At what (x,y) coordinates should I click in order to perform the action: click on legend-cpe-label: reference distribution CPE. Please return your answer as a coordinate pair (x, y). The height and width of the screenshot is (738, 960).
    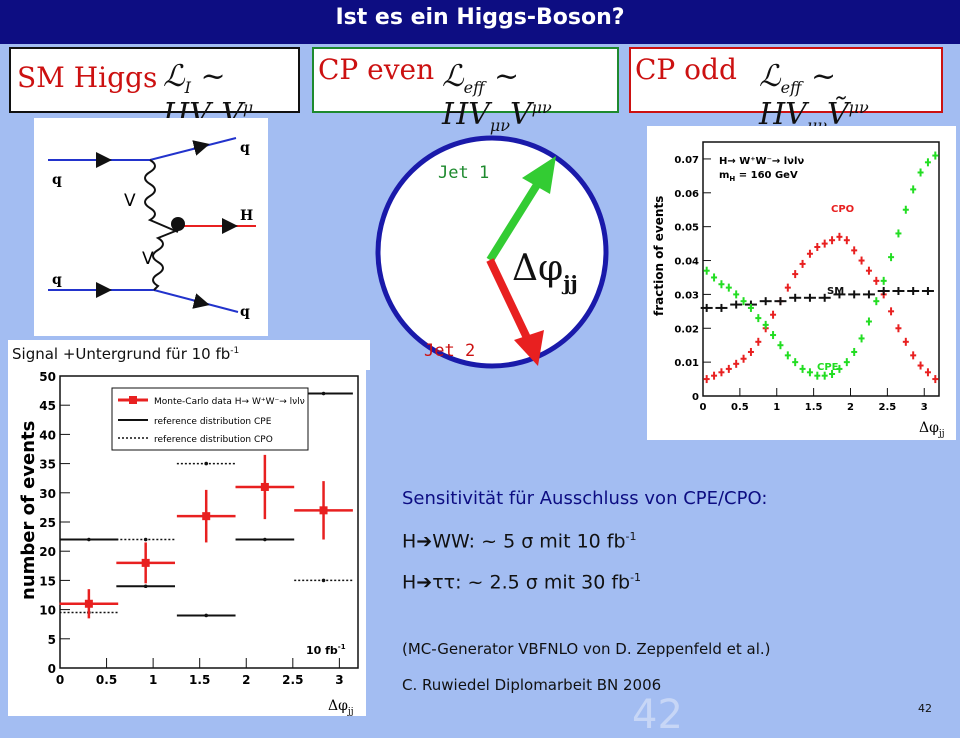
    Looking at the image, I should click on (213, 422).